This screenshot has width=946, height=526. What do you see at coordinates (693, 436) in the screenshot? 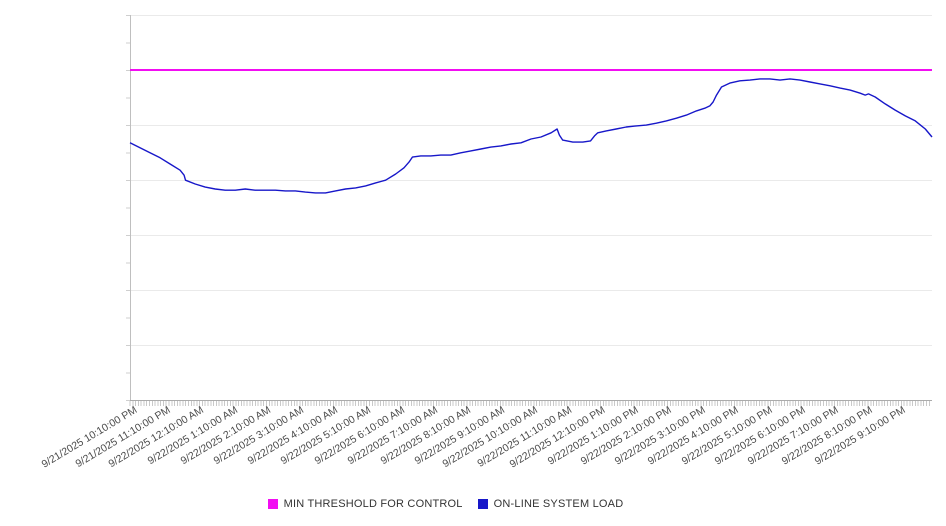
I see `x-axis-label: 9/22/2025 4:10:00 PM` at bounding box center [693, 436].